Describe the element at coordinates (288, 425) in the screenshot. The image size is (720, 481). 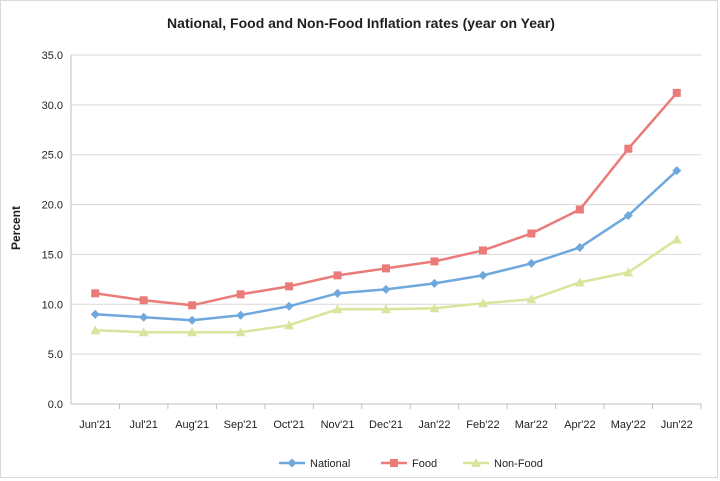
I see `x-tick-label: Oct'21` at that location.